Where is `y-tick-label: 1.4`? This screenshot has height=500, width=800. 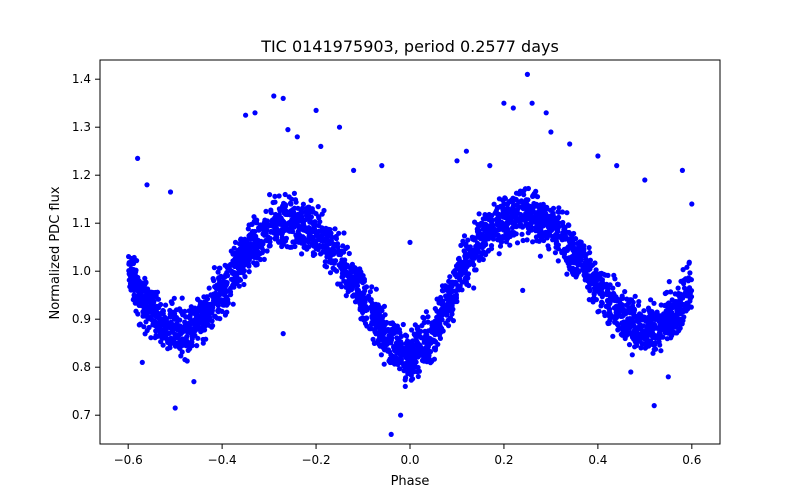
y-tick-label: 1.4 is located at coordinates (81, 79).